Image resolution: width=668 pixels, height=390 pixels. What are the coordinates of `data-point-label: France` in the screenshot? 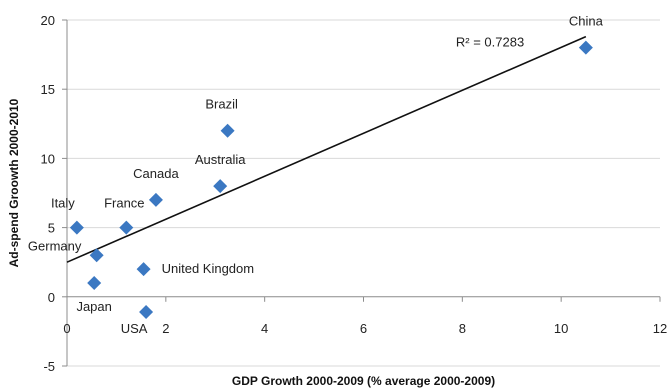 It's located at (124, 203).